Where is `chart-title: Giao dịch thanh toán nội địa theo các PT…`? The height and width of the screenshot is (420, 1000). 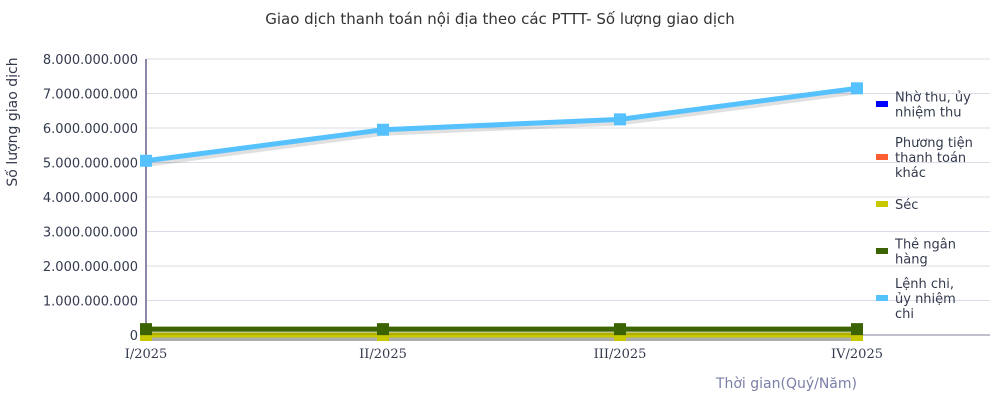
chart-title: Giao dịch thanh toán nội địa theo các PT… is located at coordinates (500, 19).